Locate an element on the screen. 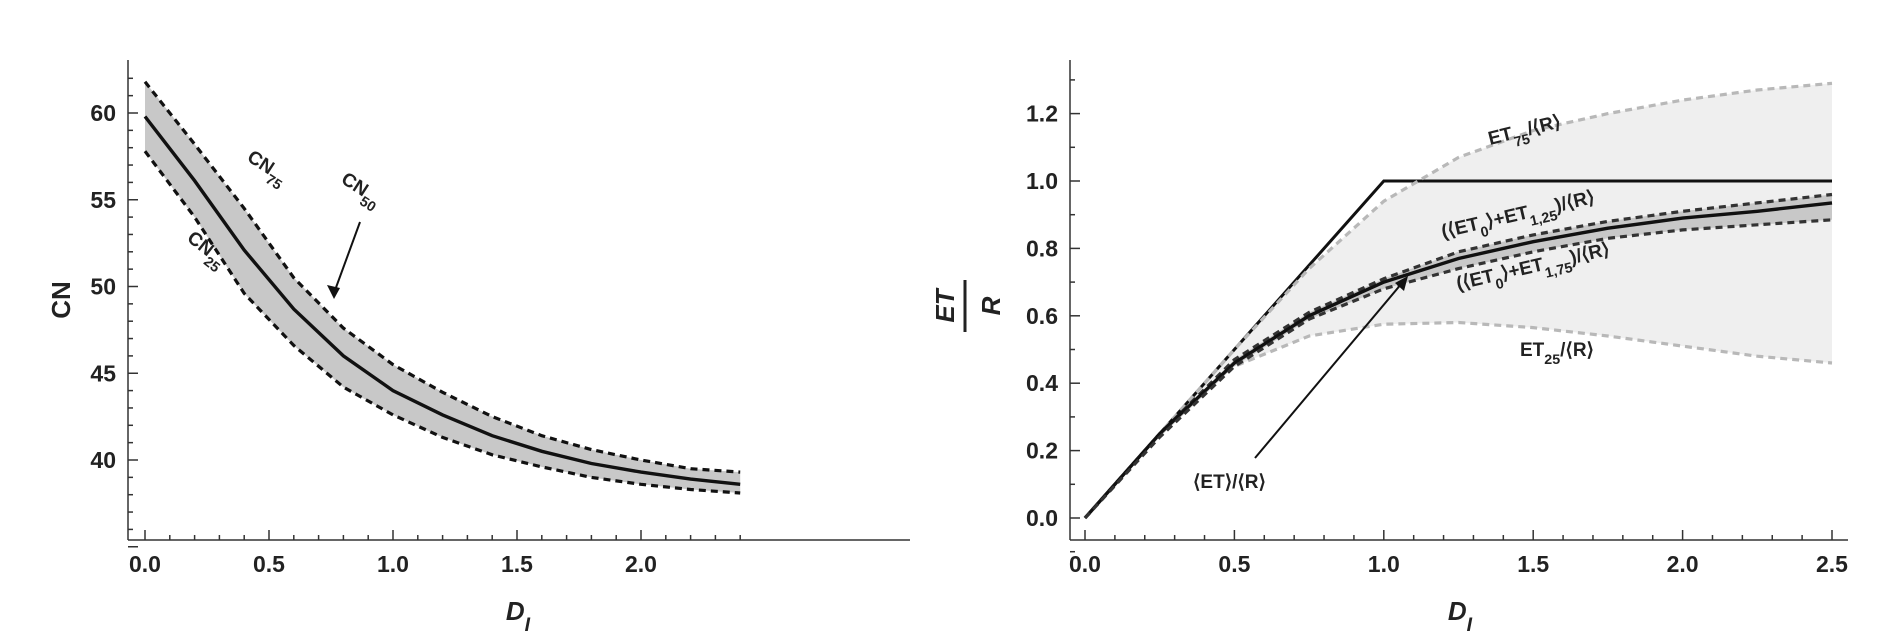 This screenshot has width=1900, height=642. y-tick-label: 60 is located at coordinates (103, 113).